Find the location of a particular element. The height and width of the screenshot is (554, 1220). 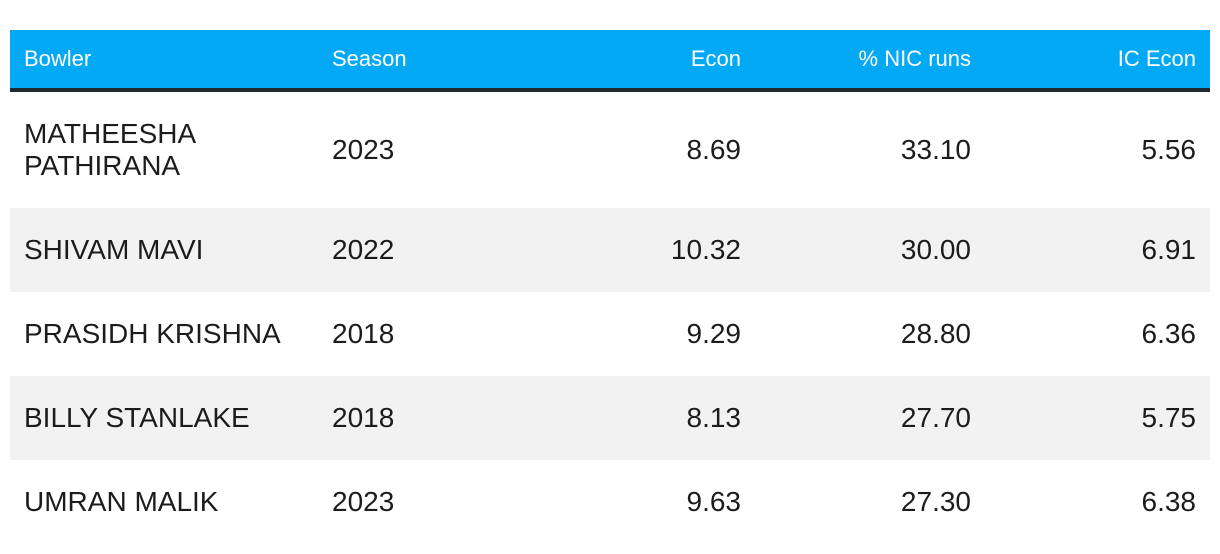

cell-bowler: PRASIDH KRISHNA is located at coordinates (152, 333).